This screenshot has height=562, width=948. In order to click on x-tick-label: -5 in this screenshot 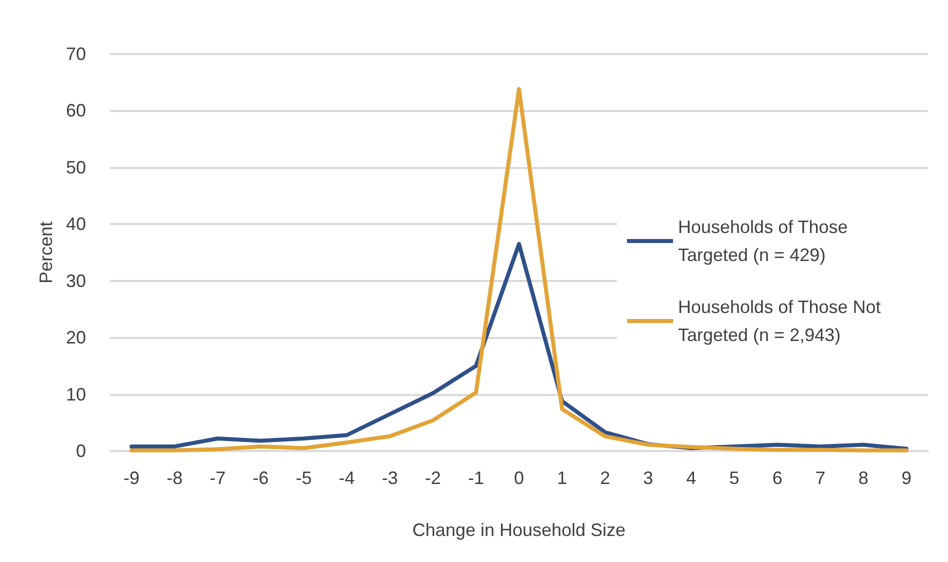, I will do `click(304, 478)`.